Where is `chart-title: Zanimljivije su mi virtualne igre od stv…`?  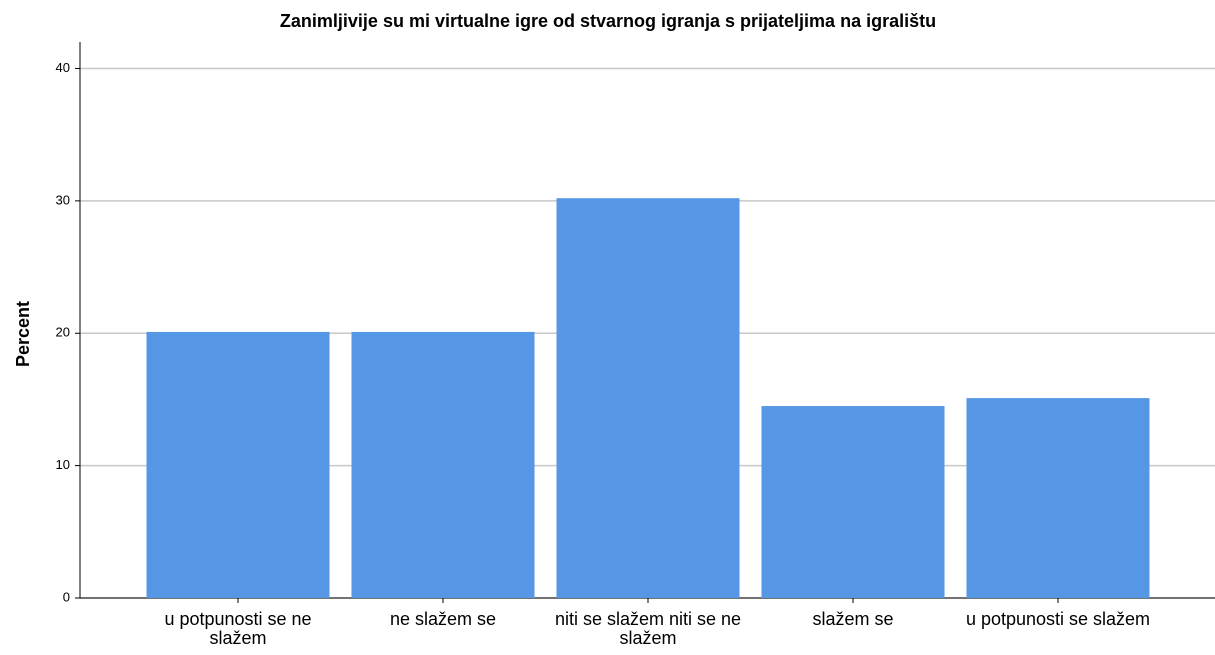 chart-title: Zanimljivije su mi virtualne igre od stv… is located at coordinates (608, 21).